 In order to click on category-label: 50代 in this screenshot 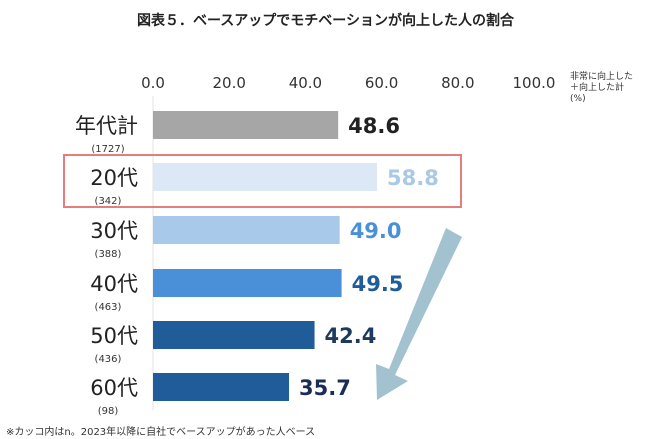, I will do `click(114, 336)`.